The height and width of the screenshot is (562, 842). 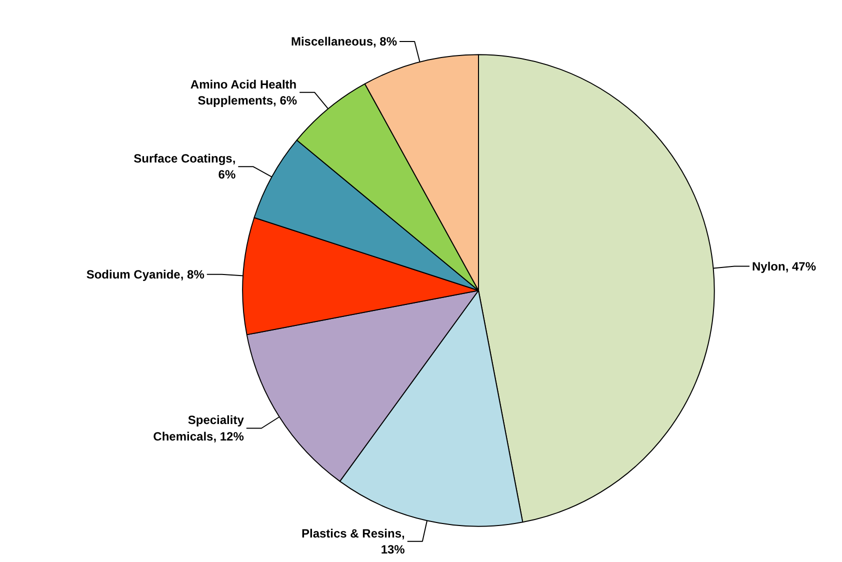 What do you see at coordinates (145, 274) in the screenshot?
I see `slice-label: Sodium Cyanide, 8%` at bounding box center [145, 274].